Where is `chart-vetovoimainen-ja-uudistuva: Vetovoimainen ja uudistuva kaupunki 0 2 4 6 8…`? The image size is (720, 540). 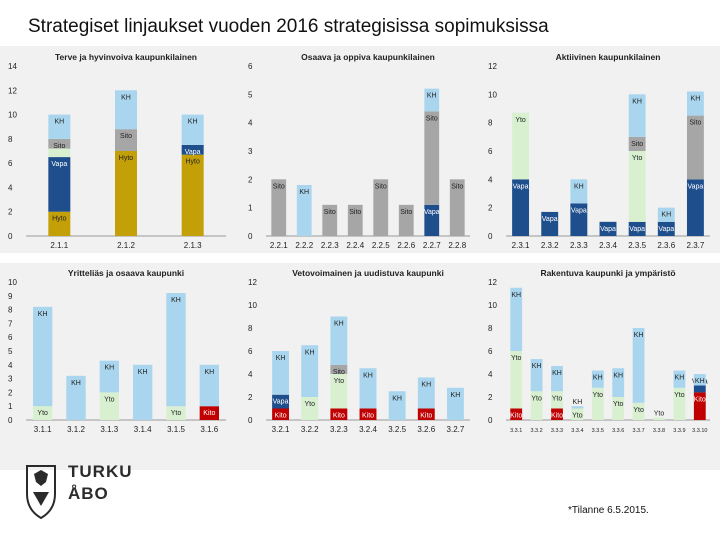 chart-vetovoimainen-ja-uudistuva: Vetovoimainen ja uudistuva kaupunki 0 2 4 6 8… is located at coordinates (359, 351).